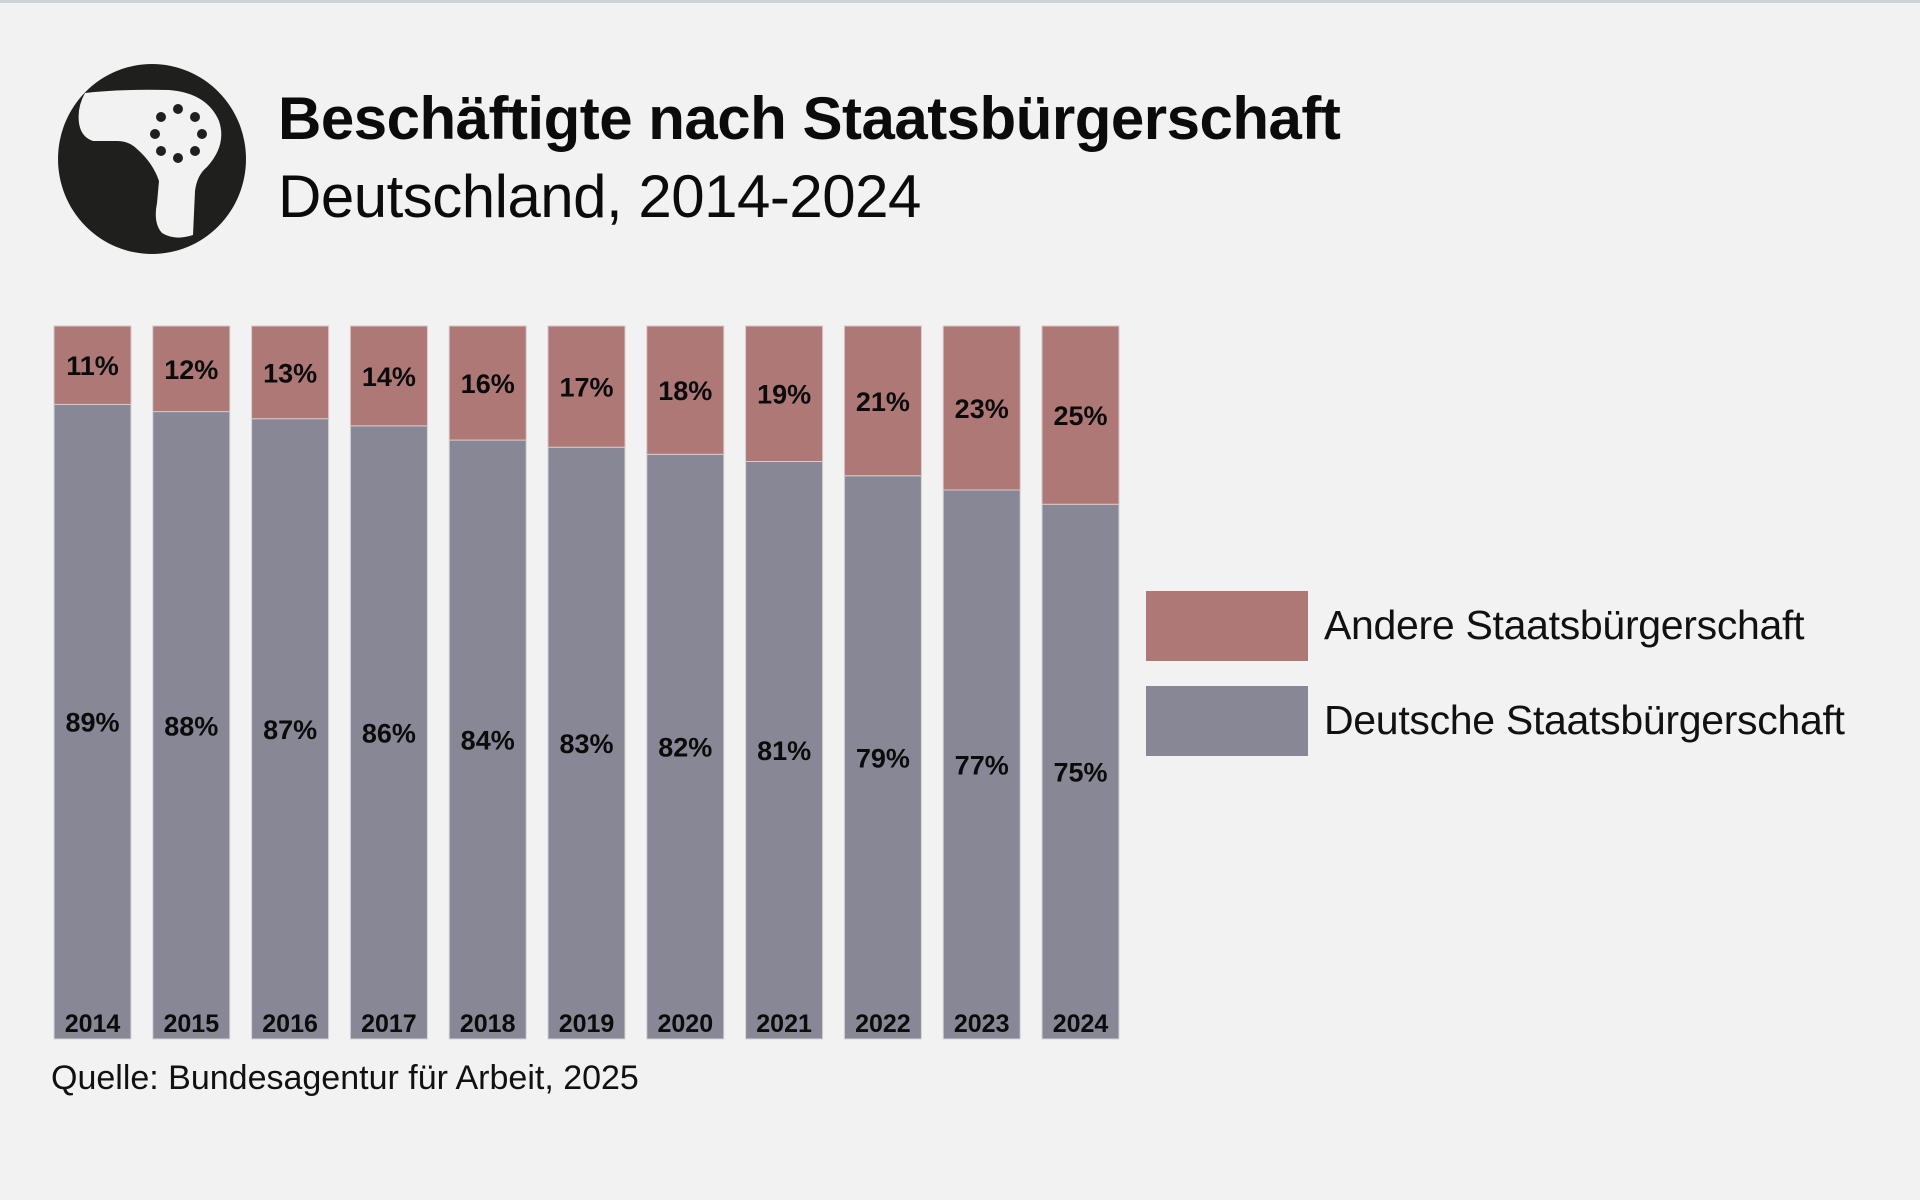 This screenshot has height=1200, width=1920. What do you see at coordinates (488, 1024) in the screenshot?
I see `x-tick-label: 2018` at bounding box center [488, 1024].